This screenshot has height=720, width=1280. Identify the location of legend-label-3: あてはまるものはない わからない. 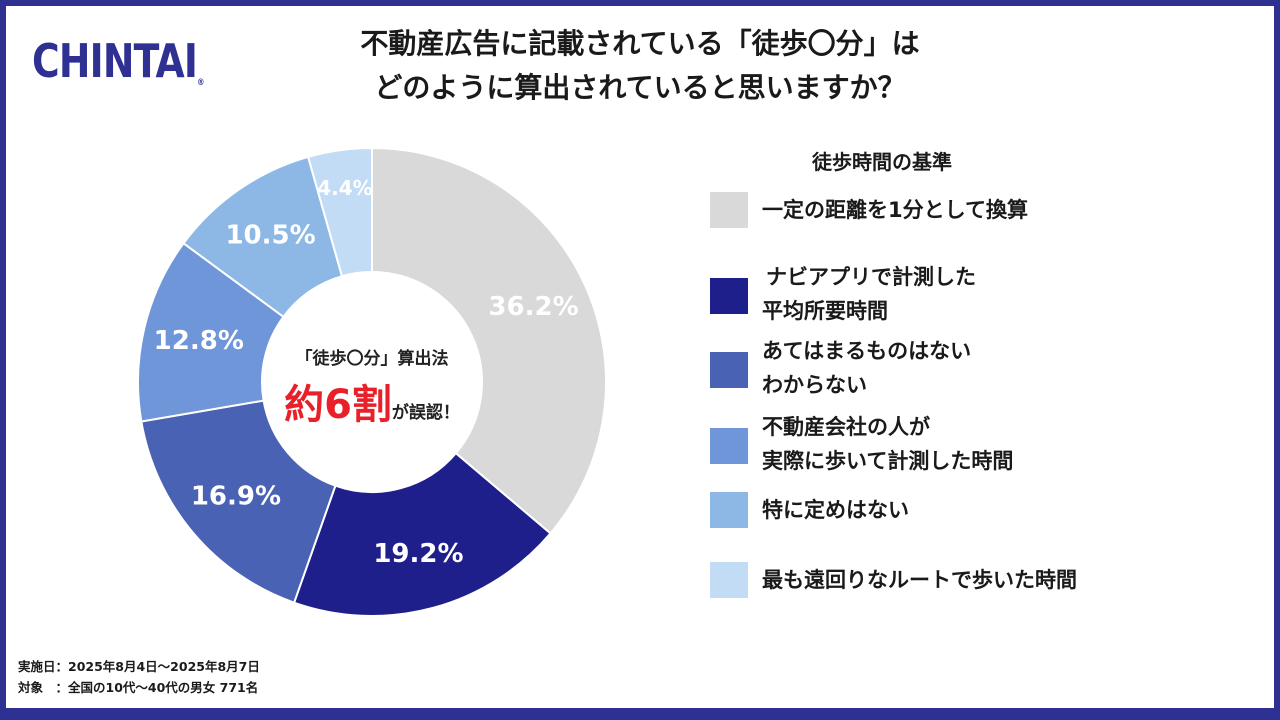
(866, 368).